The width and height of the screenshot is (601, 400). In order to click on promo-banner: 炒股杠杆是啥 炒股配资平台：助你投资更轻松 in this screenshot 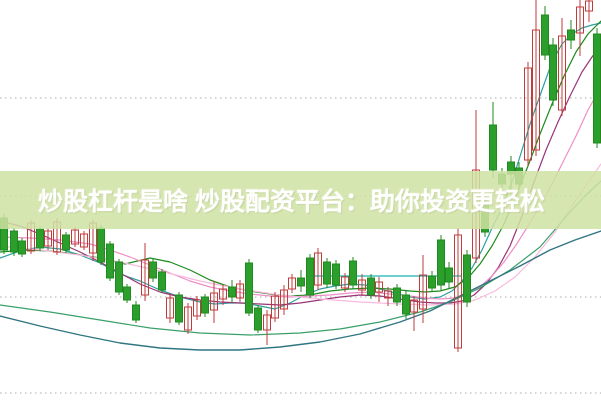, I will do `click(300, 200)`.